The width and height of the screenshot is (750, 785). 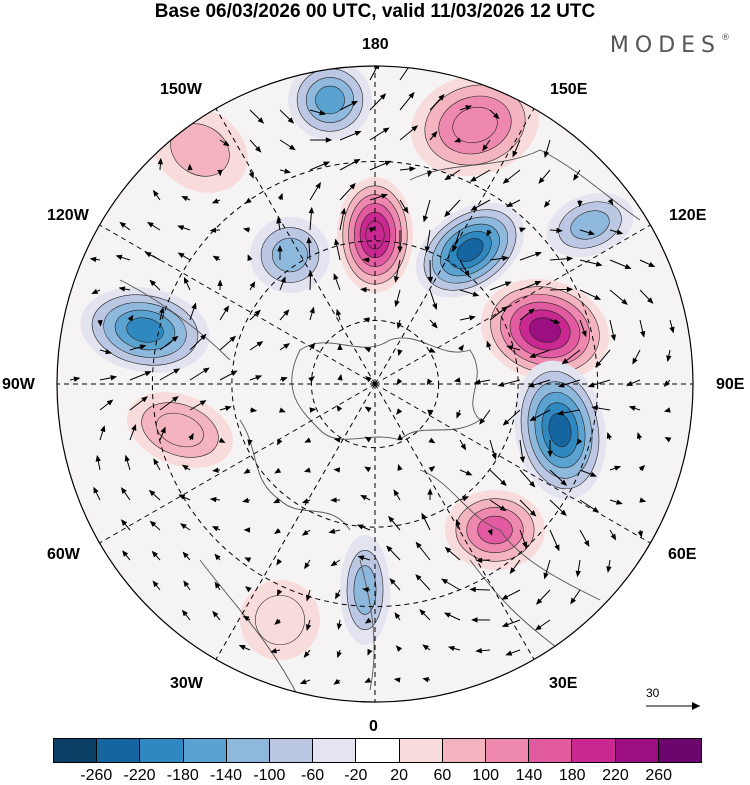 I want to click on lon-label-180: 180, so click(x=375, y=45).